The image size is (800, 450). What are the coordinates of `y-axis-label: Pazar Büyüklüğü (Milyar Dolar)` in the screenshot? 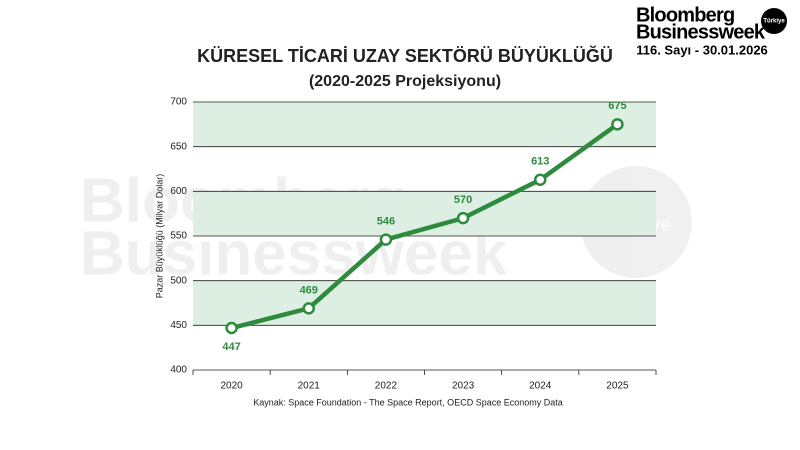 It's located at (159, 236).